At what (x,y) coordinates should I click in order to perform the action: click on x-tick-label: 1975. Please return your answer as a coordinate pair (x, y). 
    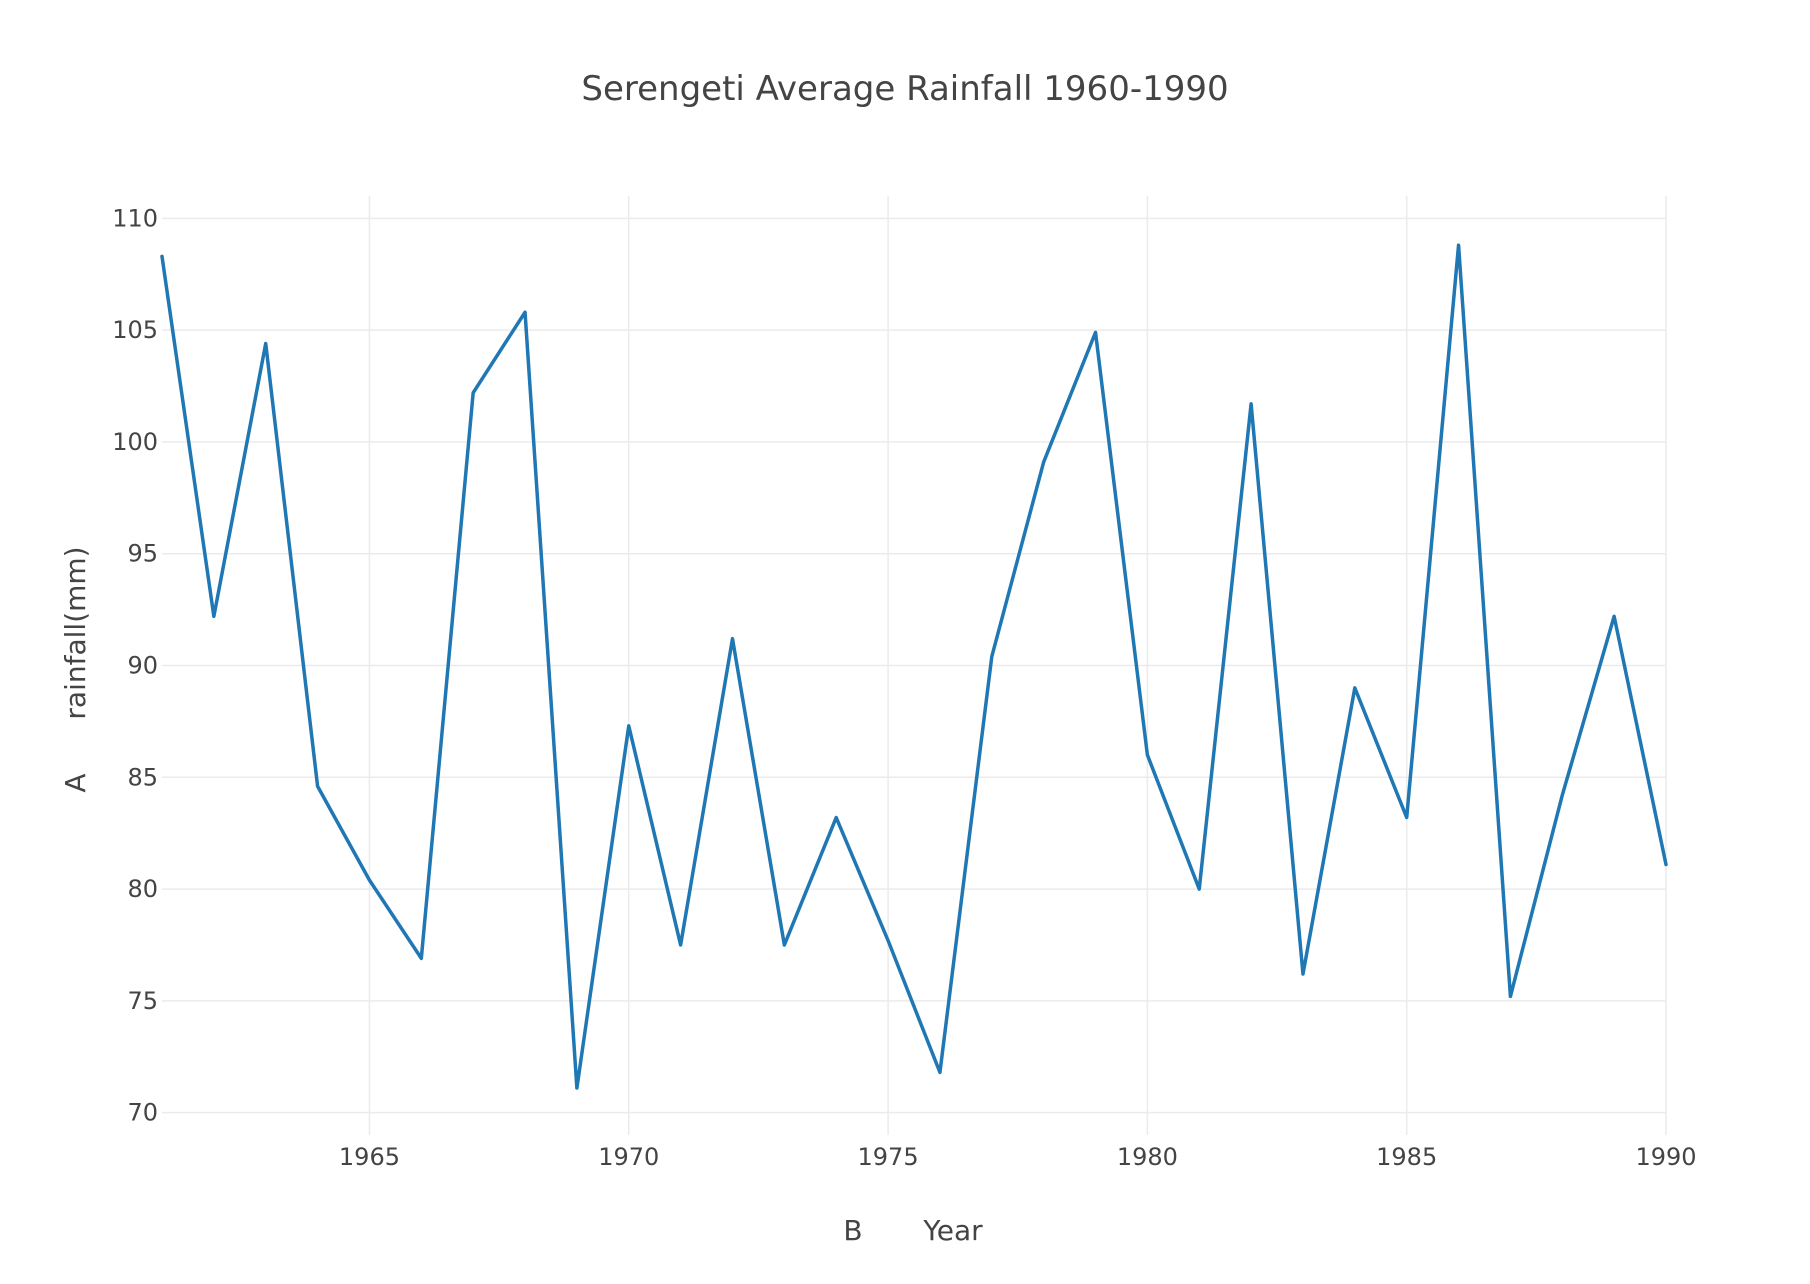
    Looking at the image, I should click on (888, 1157).